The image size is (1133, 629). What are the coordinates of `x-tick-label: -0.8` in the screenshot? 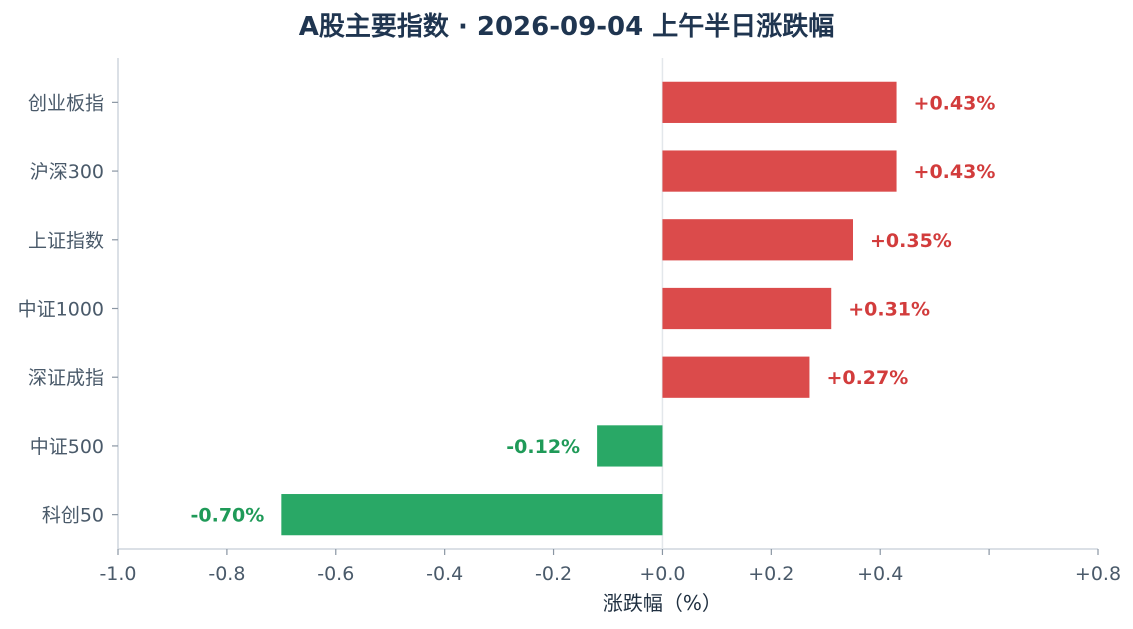 It's located at (226, 574).